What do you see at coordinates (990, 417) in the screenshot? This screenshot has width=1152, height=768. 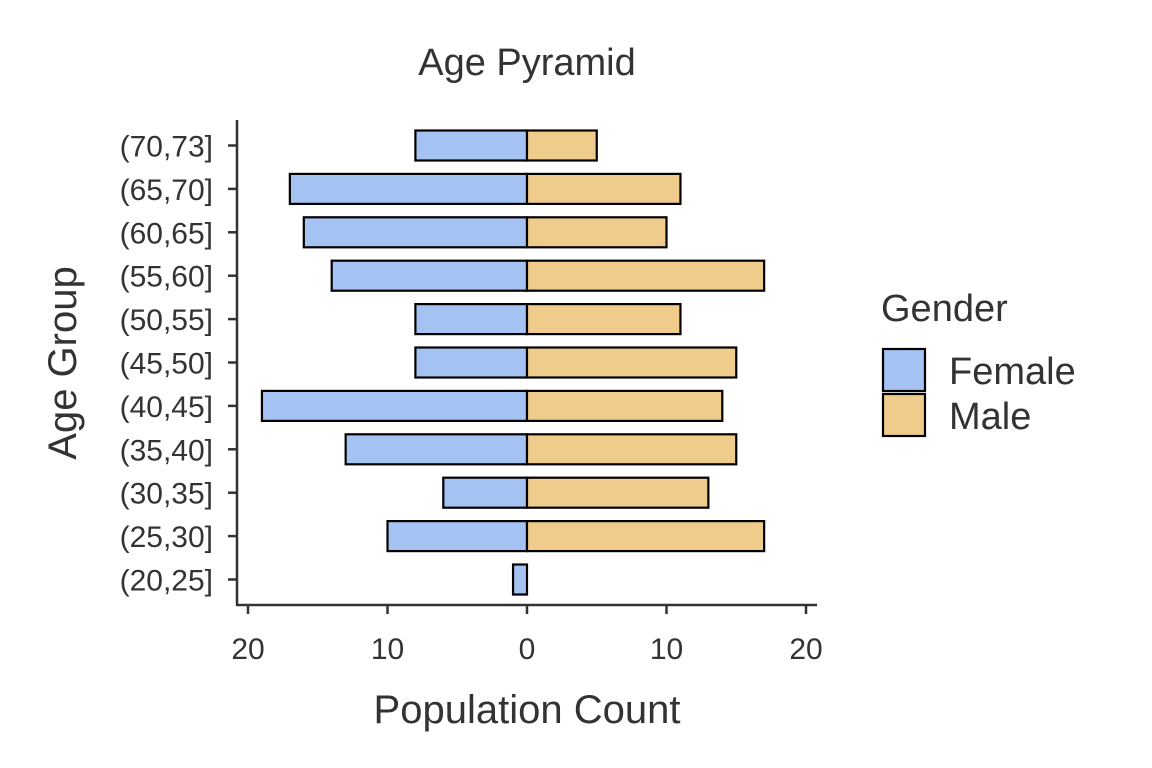 I see `legend-label-male: Male` at bounding box center [990, 417].